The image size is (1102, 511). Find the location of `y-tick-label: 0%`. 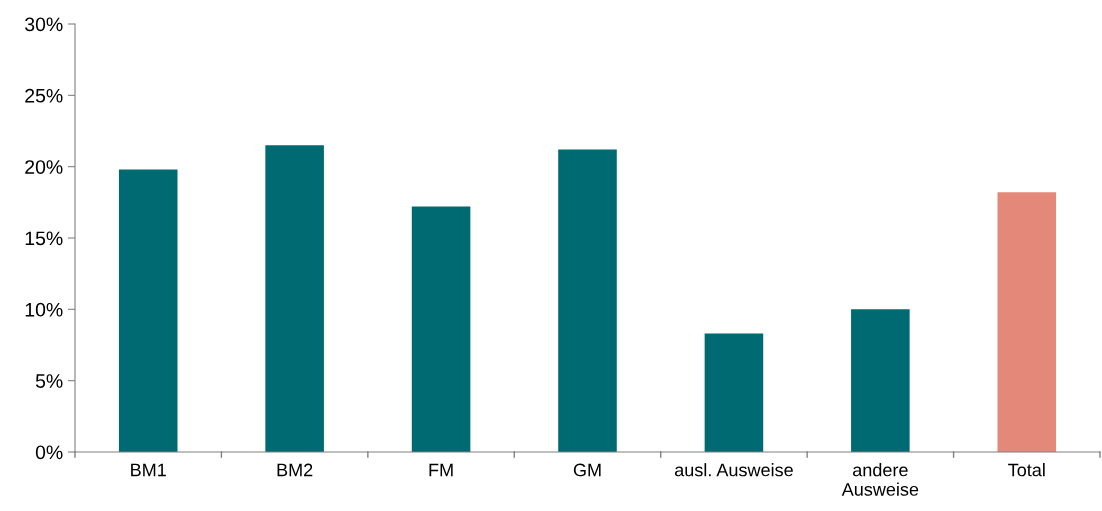

y-tick-label: 0% is located at coordinates (49, 452).